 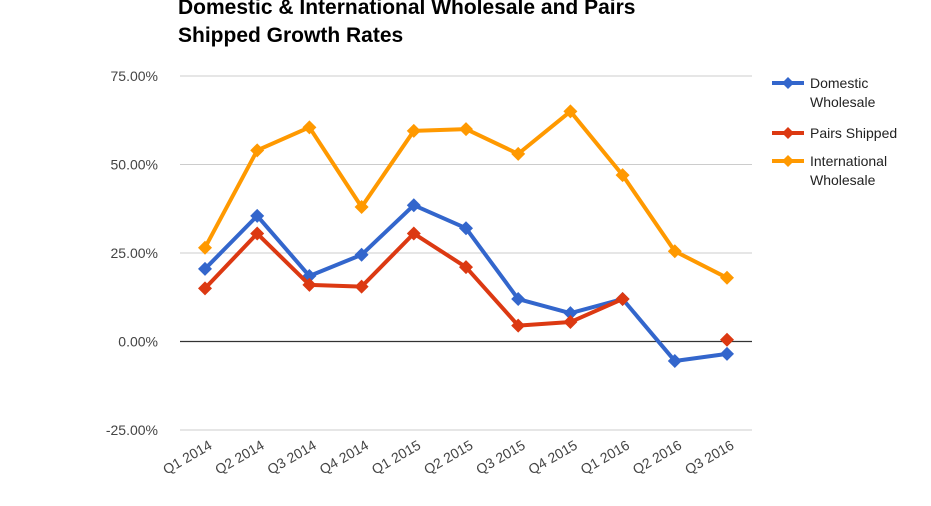 I want to click on legend-label: Domestic, so click(x=839, y=83).